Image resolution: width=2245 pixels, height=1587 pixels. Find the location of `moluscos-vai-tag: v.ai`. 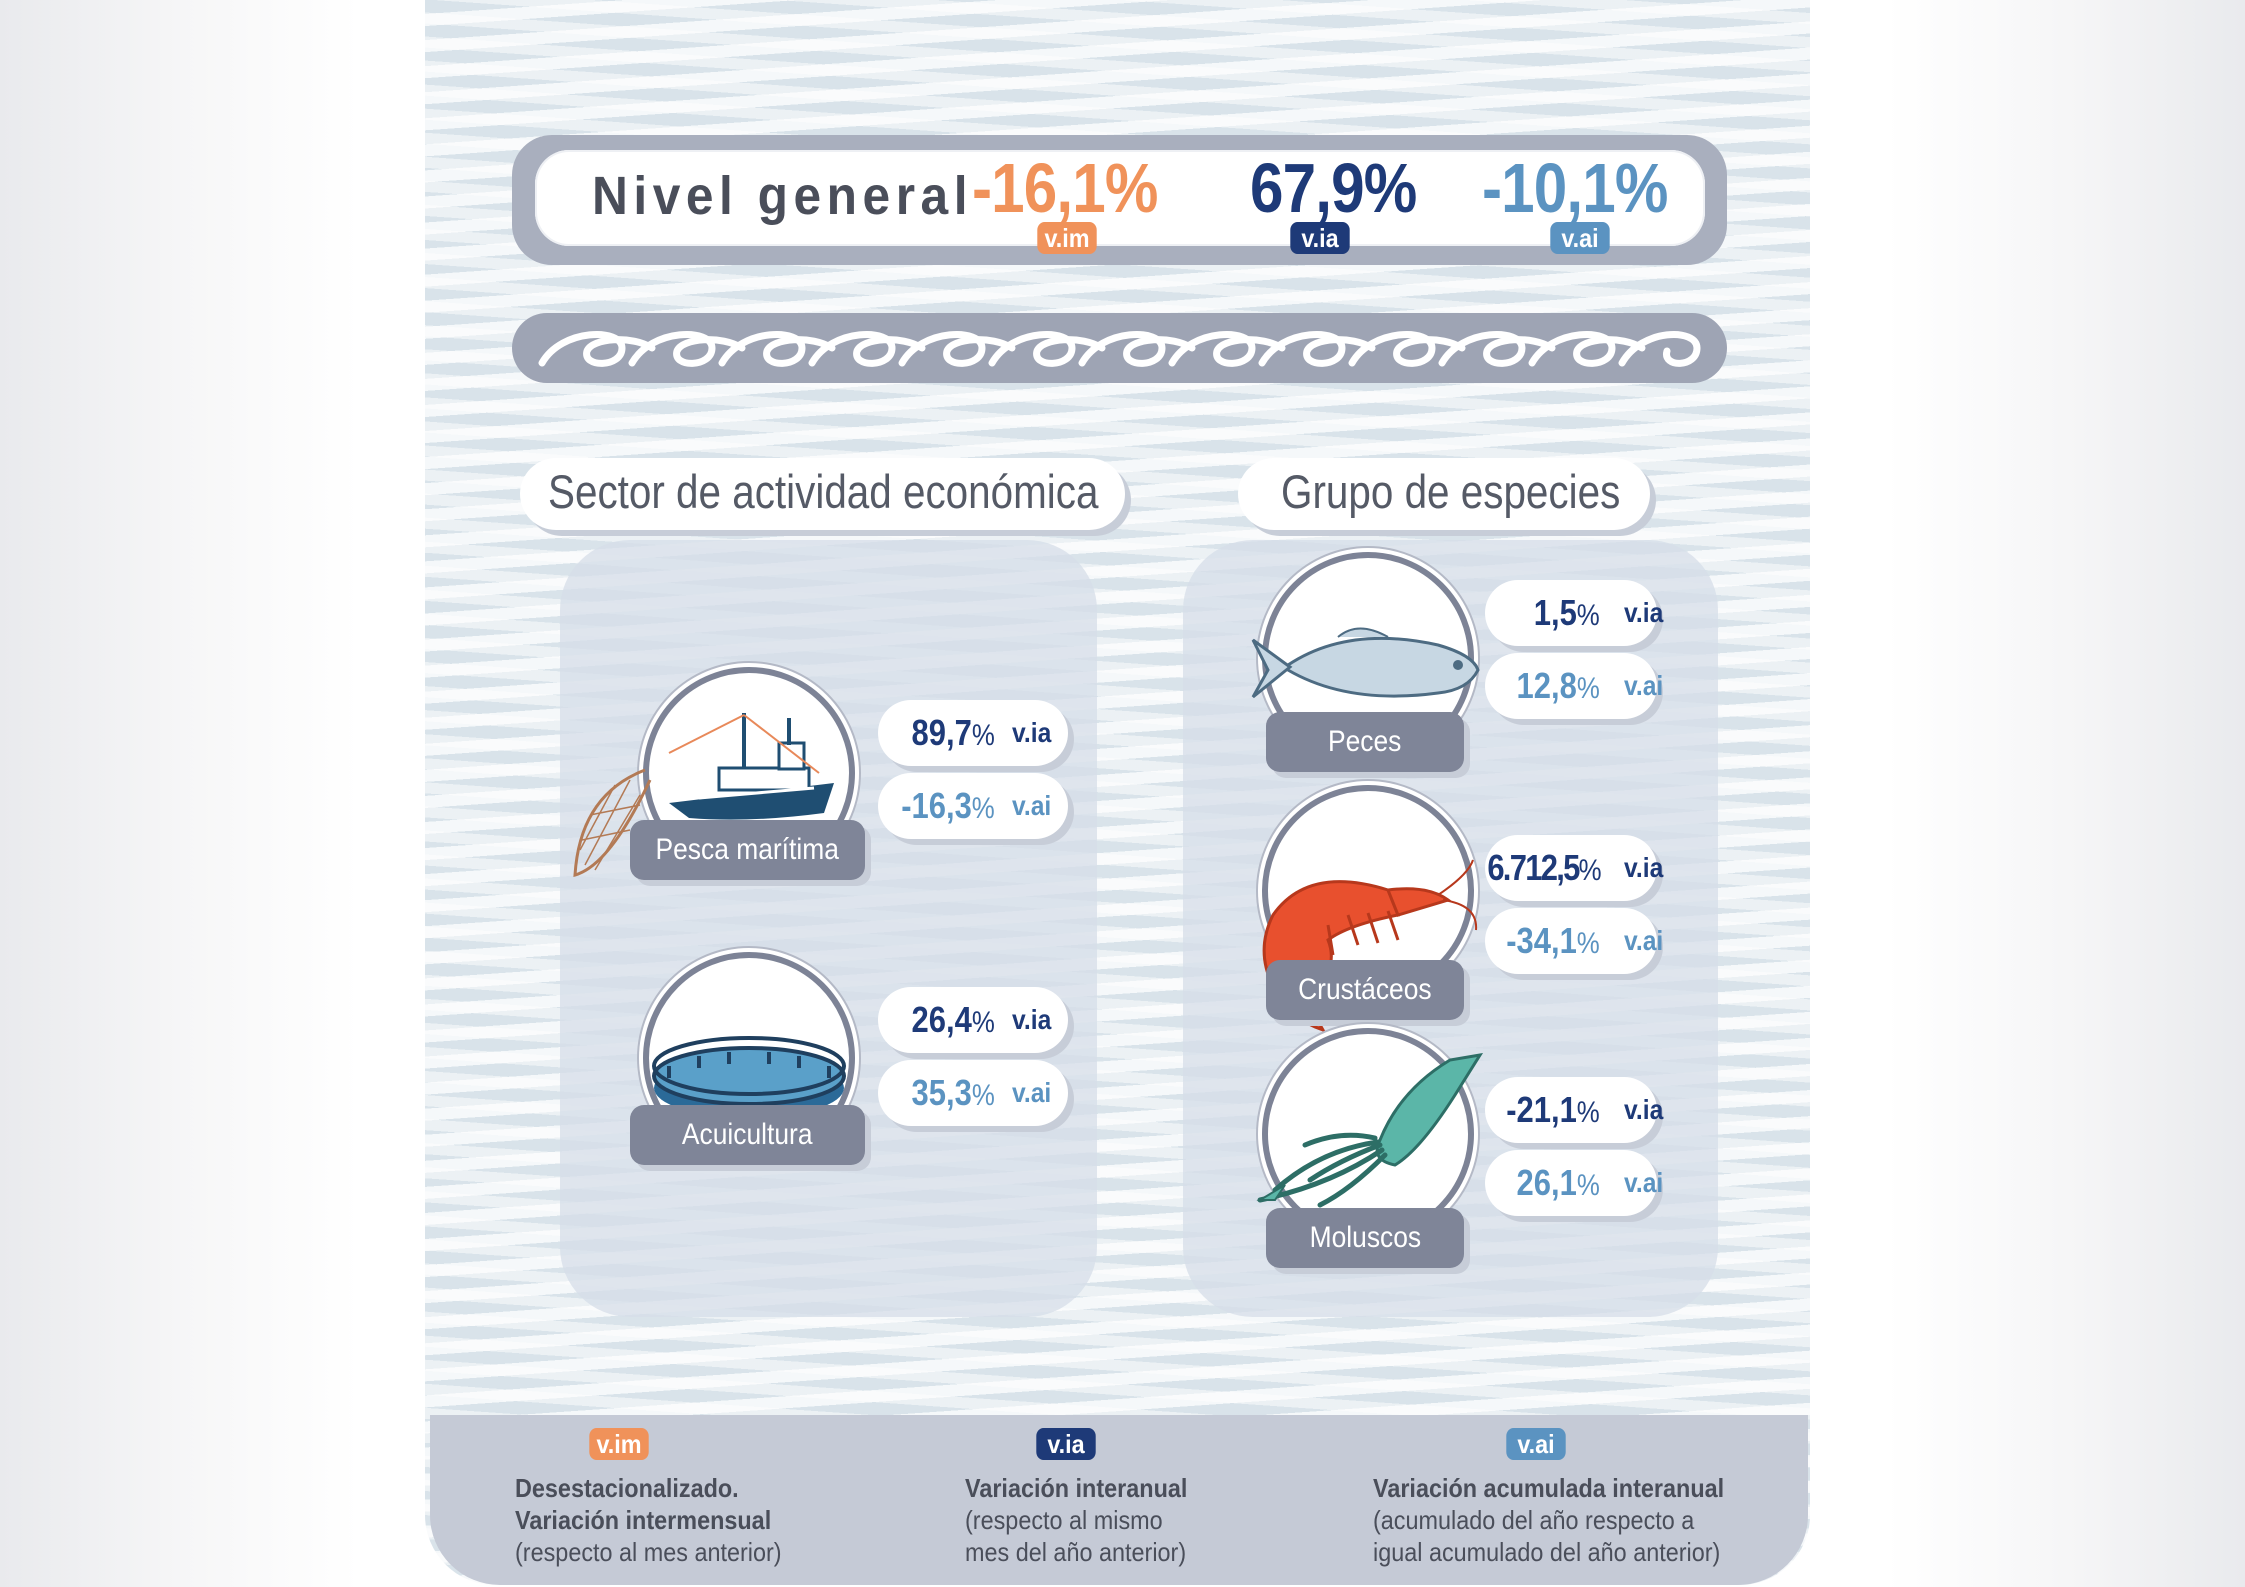

moluscos-vai-tag: v.ai is located at coordinates (1644, 1182).